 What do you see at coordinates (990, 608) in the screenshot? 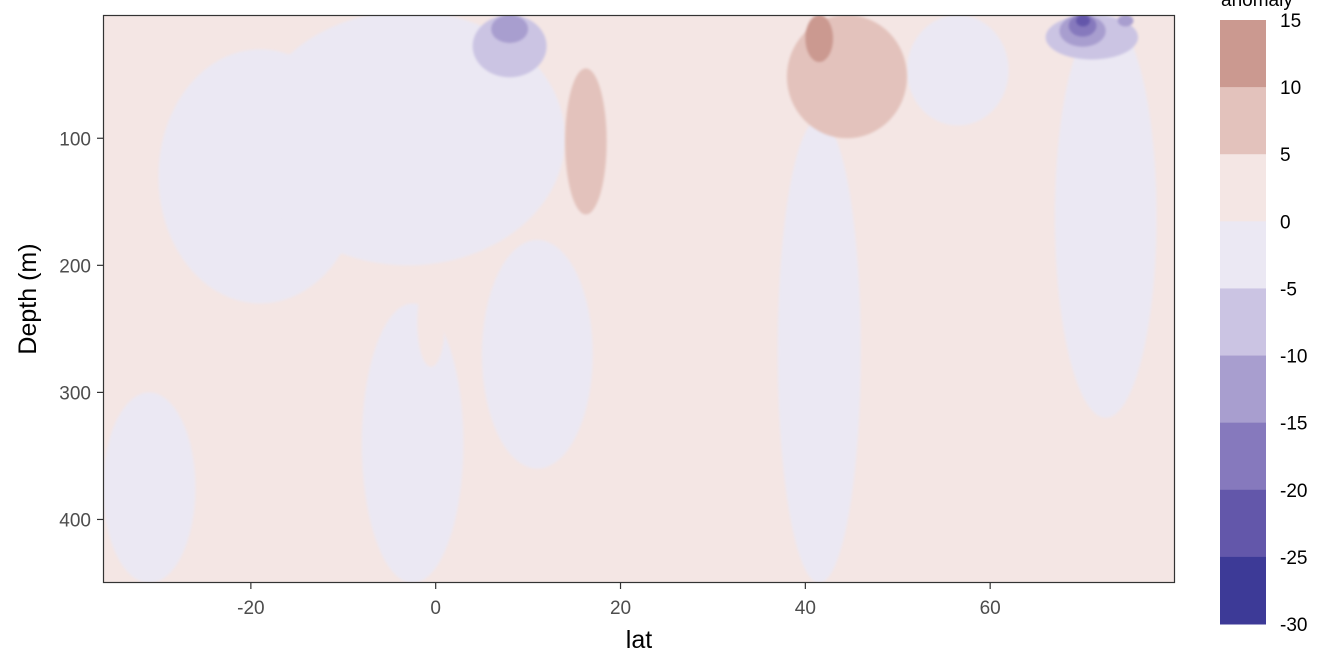
I see `x-tick-label: 60` at bounding box center [990, 608].